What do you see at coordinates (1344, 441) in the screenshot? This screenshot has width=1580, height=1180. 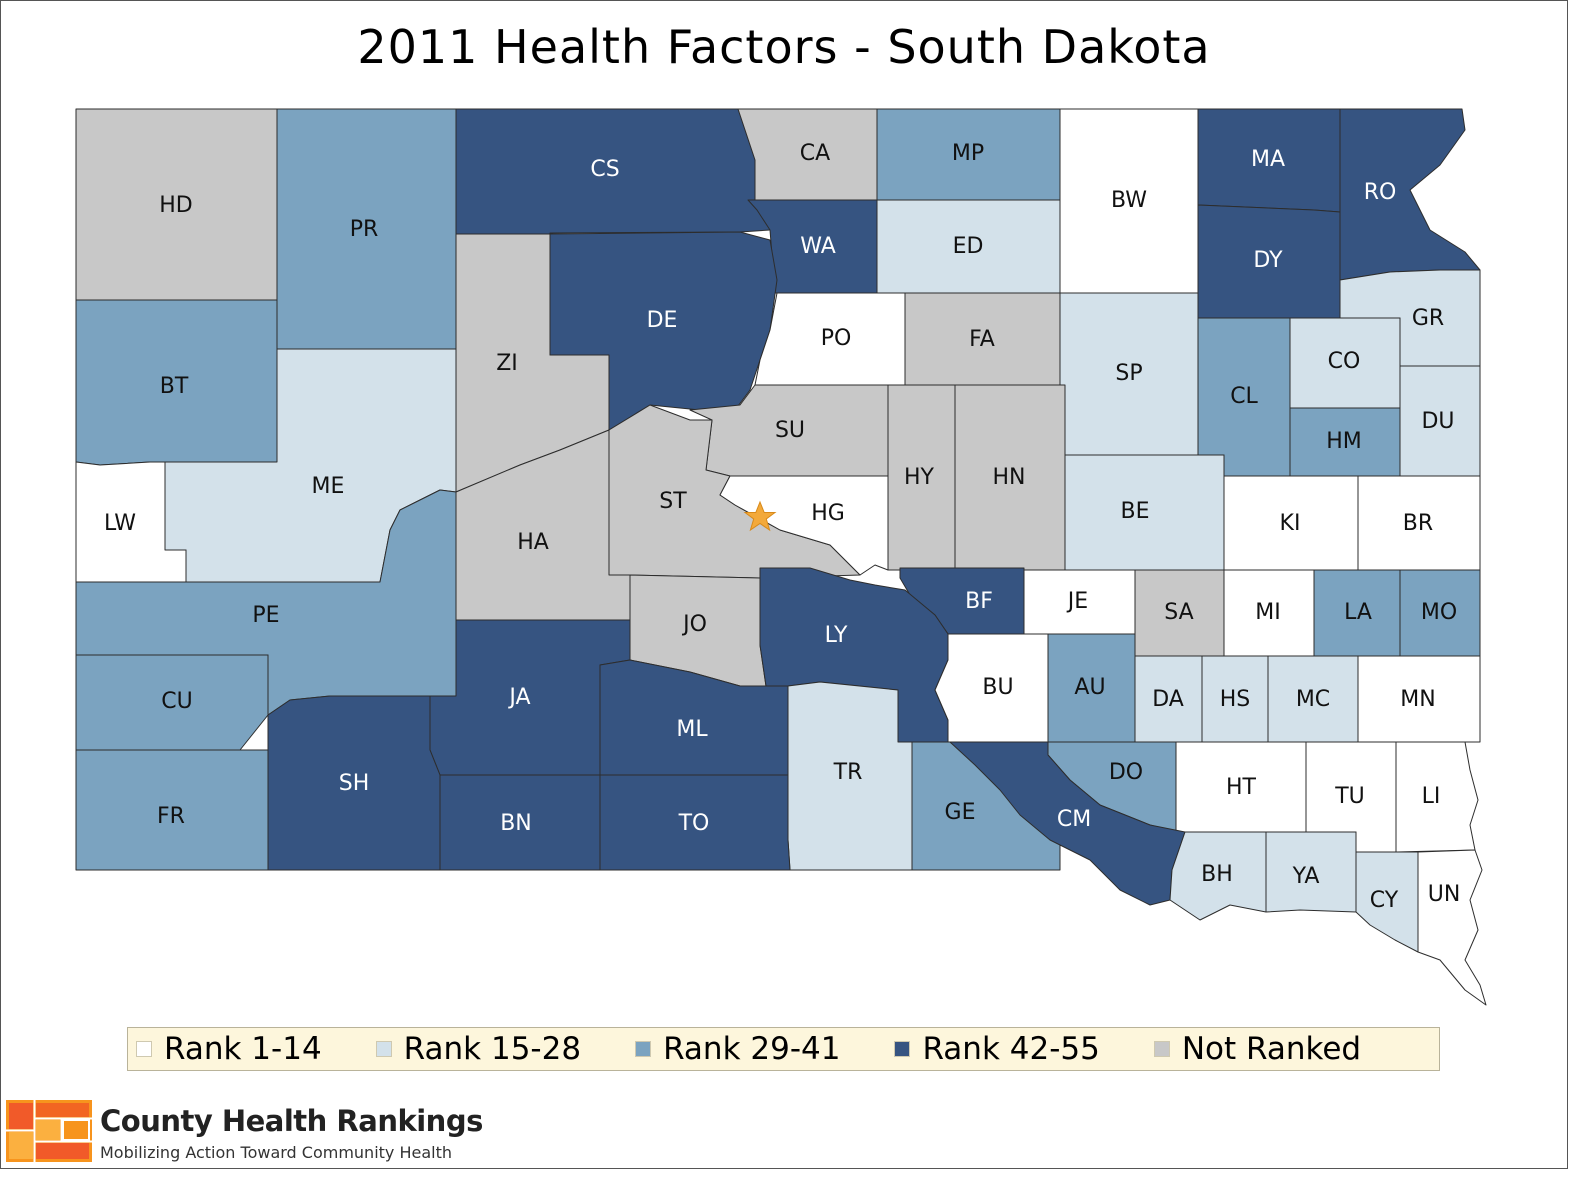 I see `county-label-hm: HM` at bounding box center [1344, 441].